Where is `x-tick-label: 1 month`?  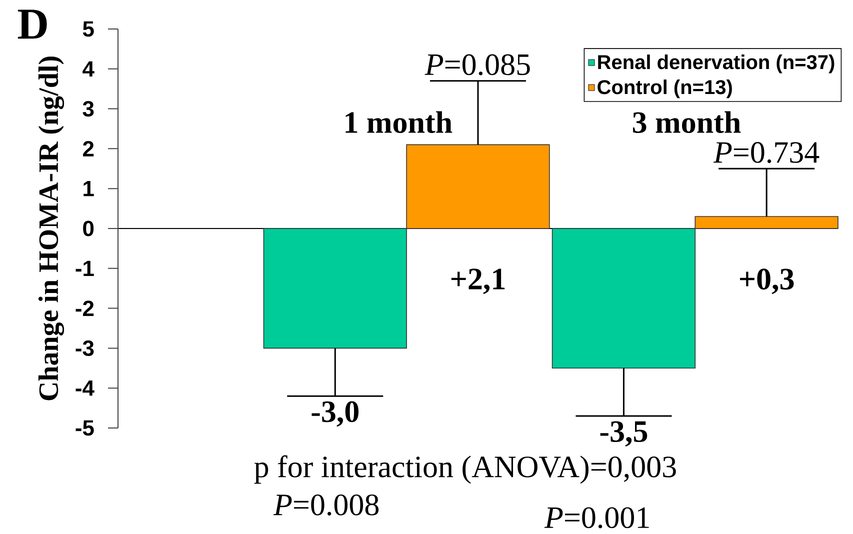 x-tick-label: 1 month is located at coordinates (399, 122).